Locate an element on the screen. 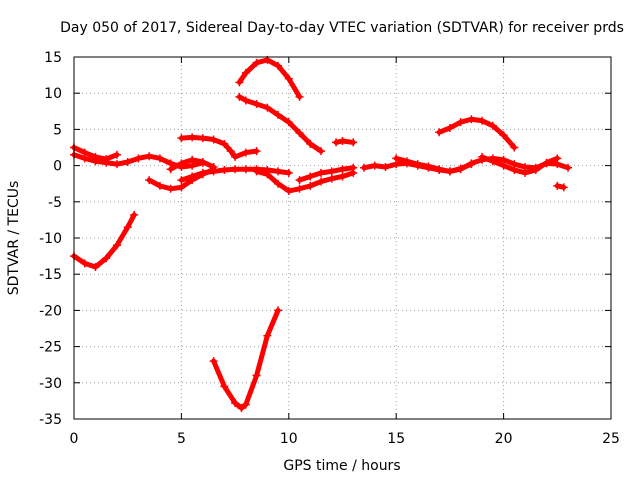  x-tick-label: 5 is located at coordinates (181, 439).